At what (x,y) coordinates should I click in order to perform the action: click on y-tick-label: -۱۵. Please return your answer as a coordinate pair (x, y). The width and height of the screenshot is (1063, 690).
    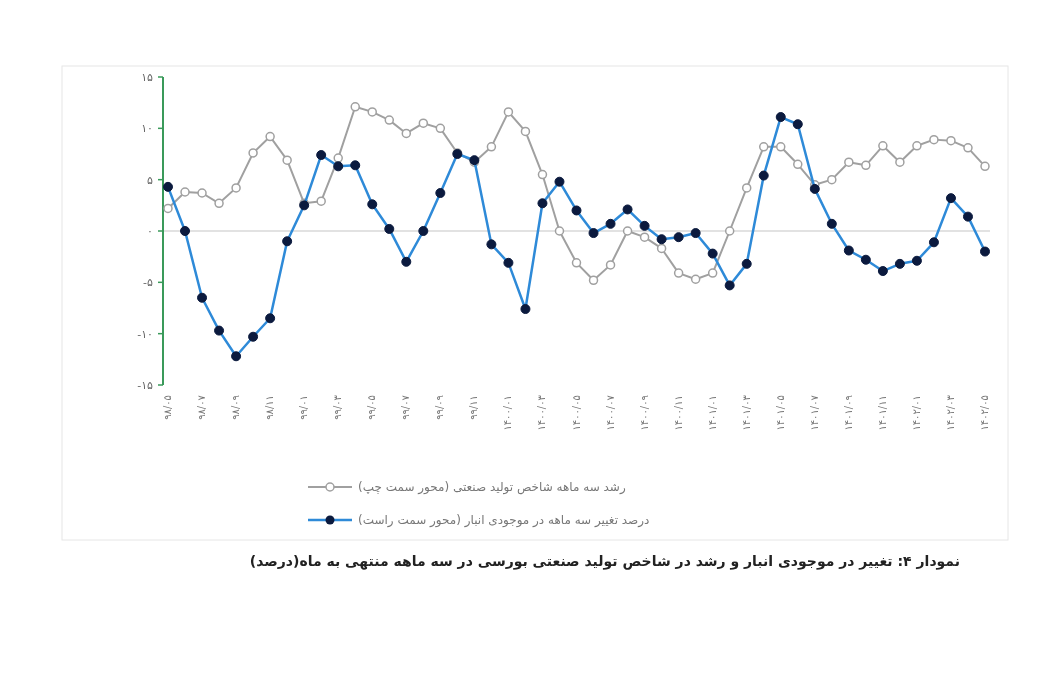
    Looking at the image, I should click on (145, 385).